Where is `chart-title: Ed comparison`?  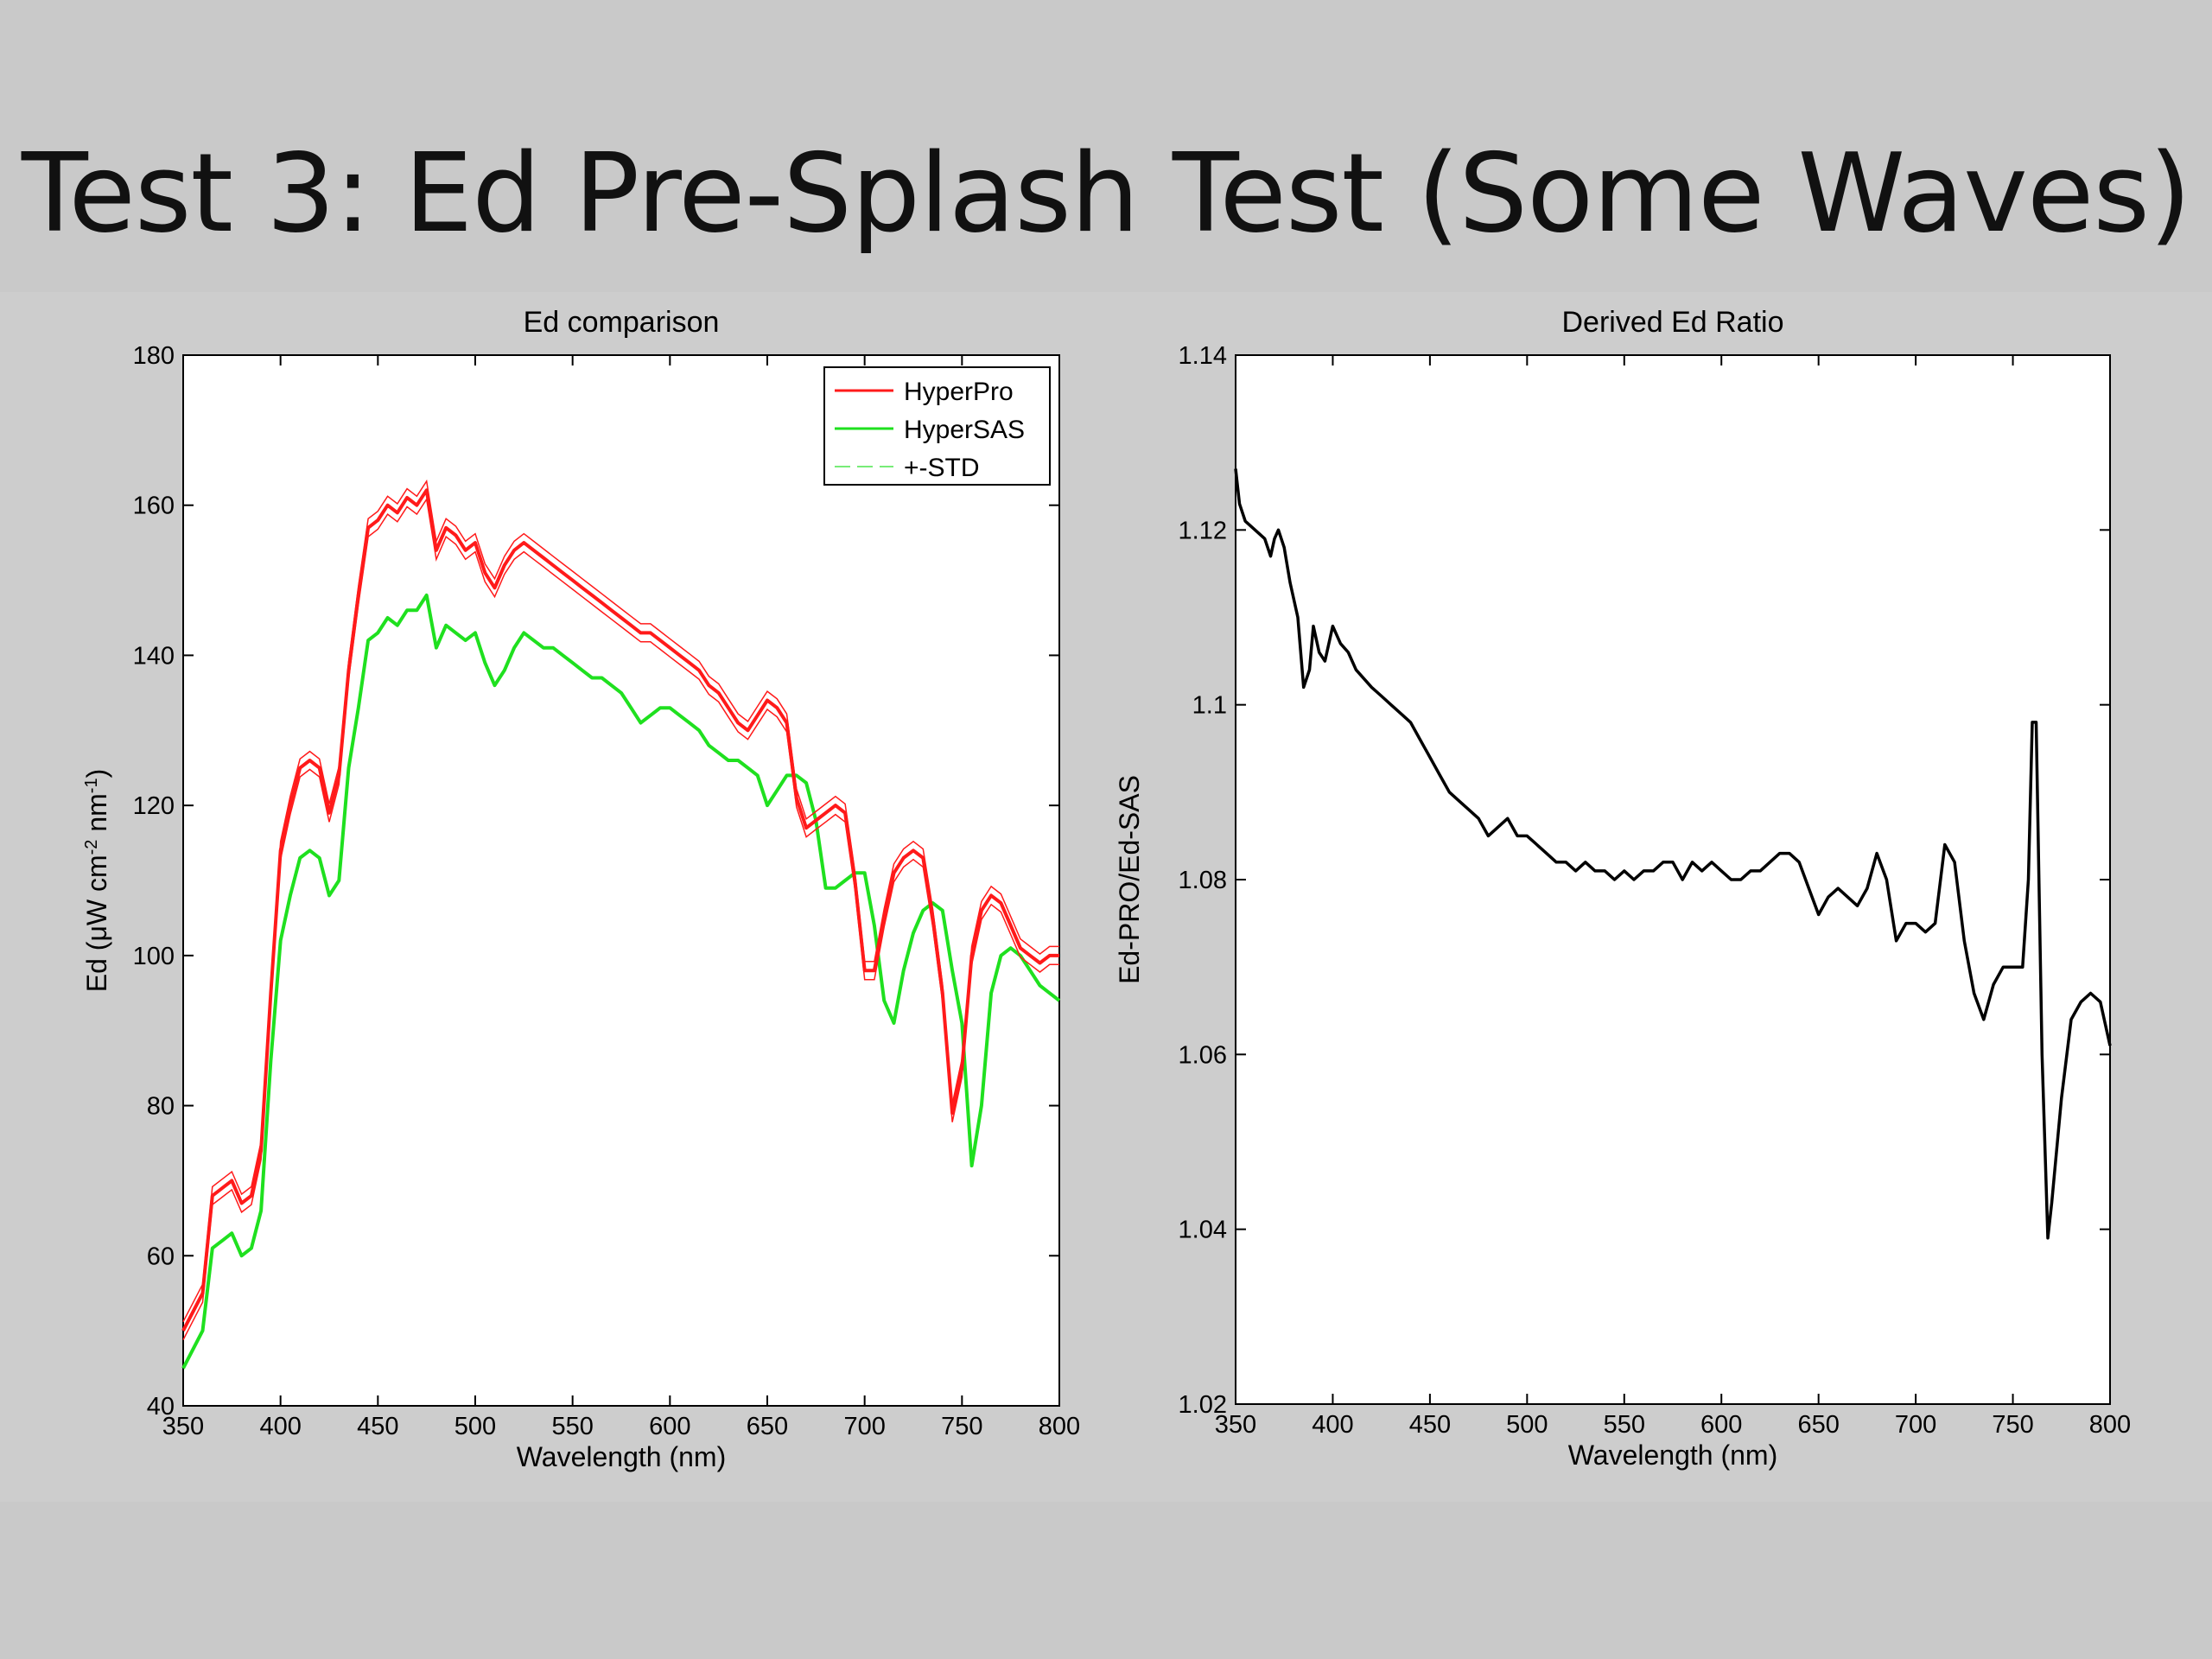 chart-title: Ed comparison is located at coordinates (622, 322).